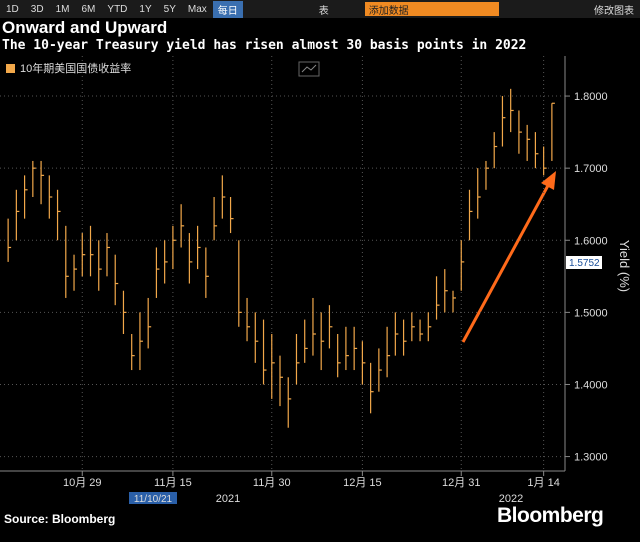  Describe the element at coordinates (548, 180) in the screenshot. I see `trend-arrowhead` at that location.